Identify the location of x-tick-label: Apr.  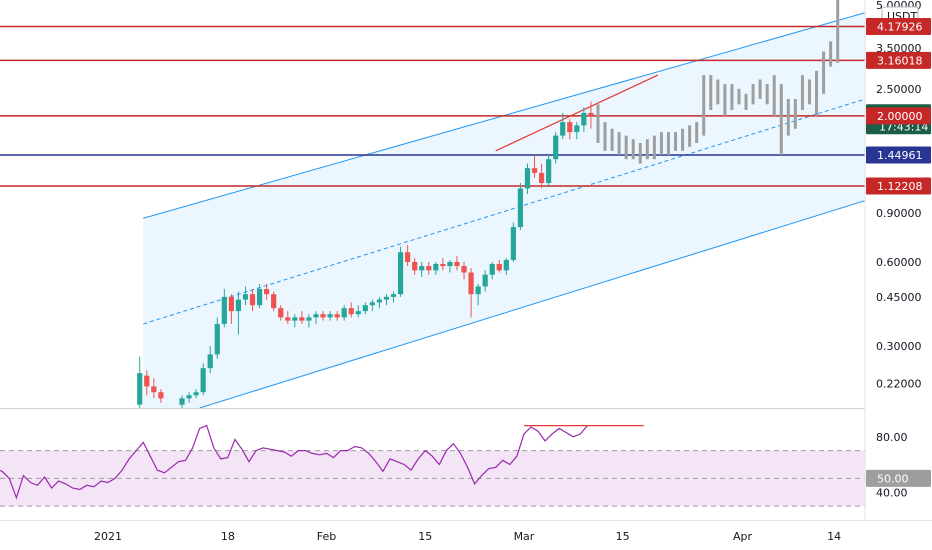
(743, 536).